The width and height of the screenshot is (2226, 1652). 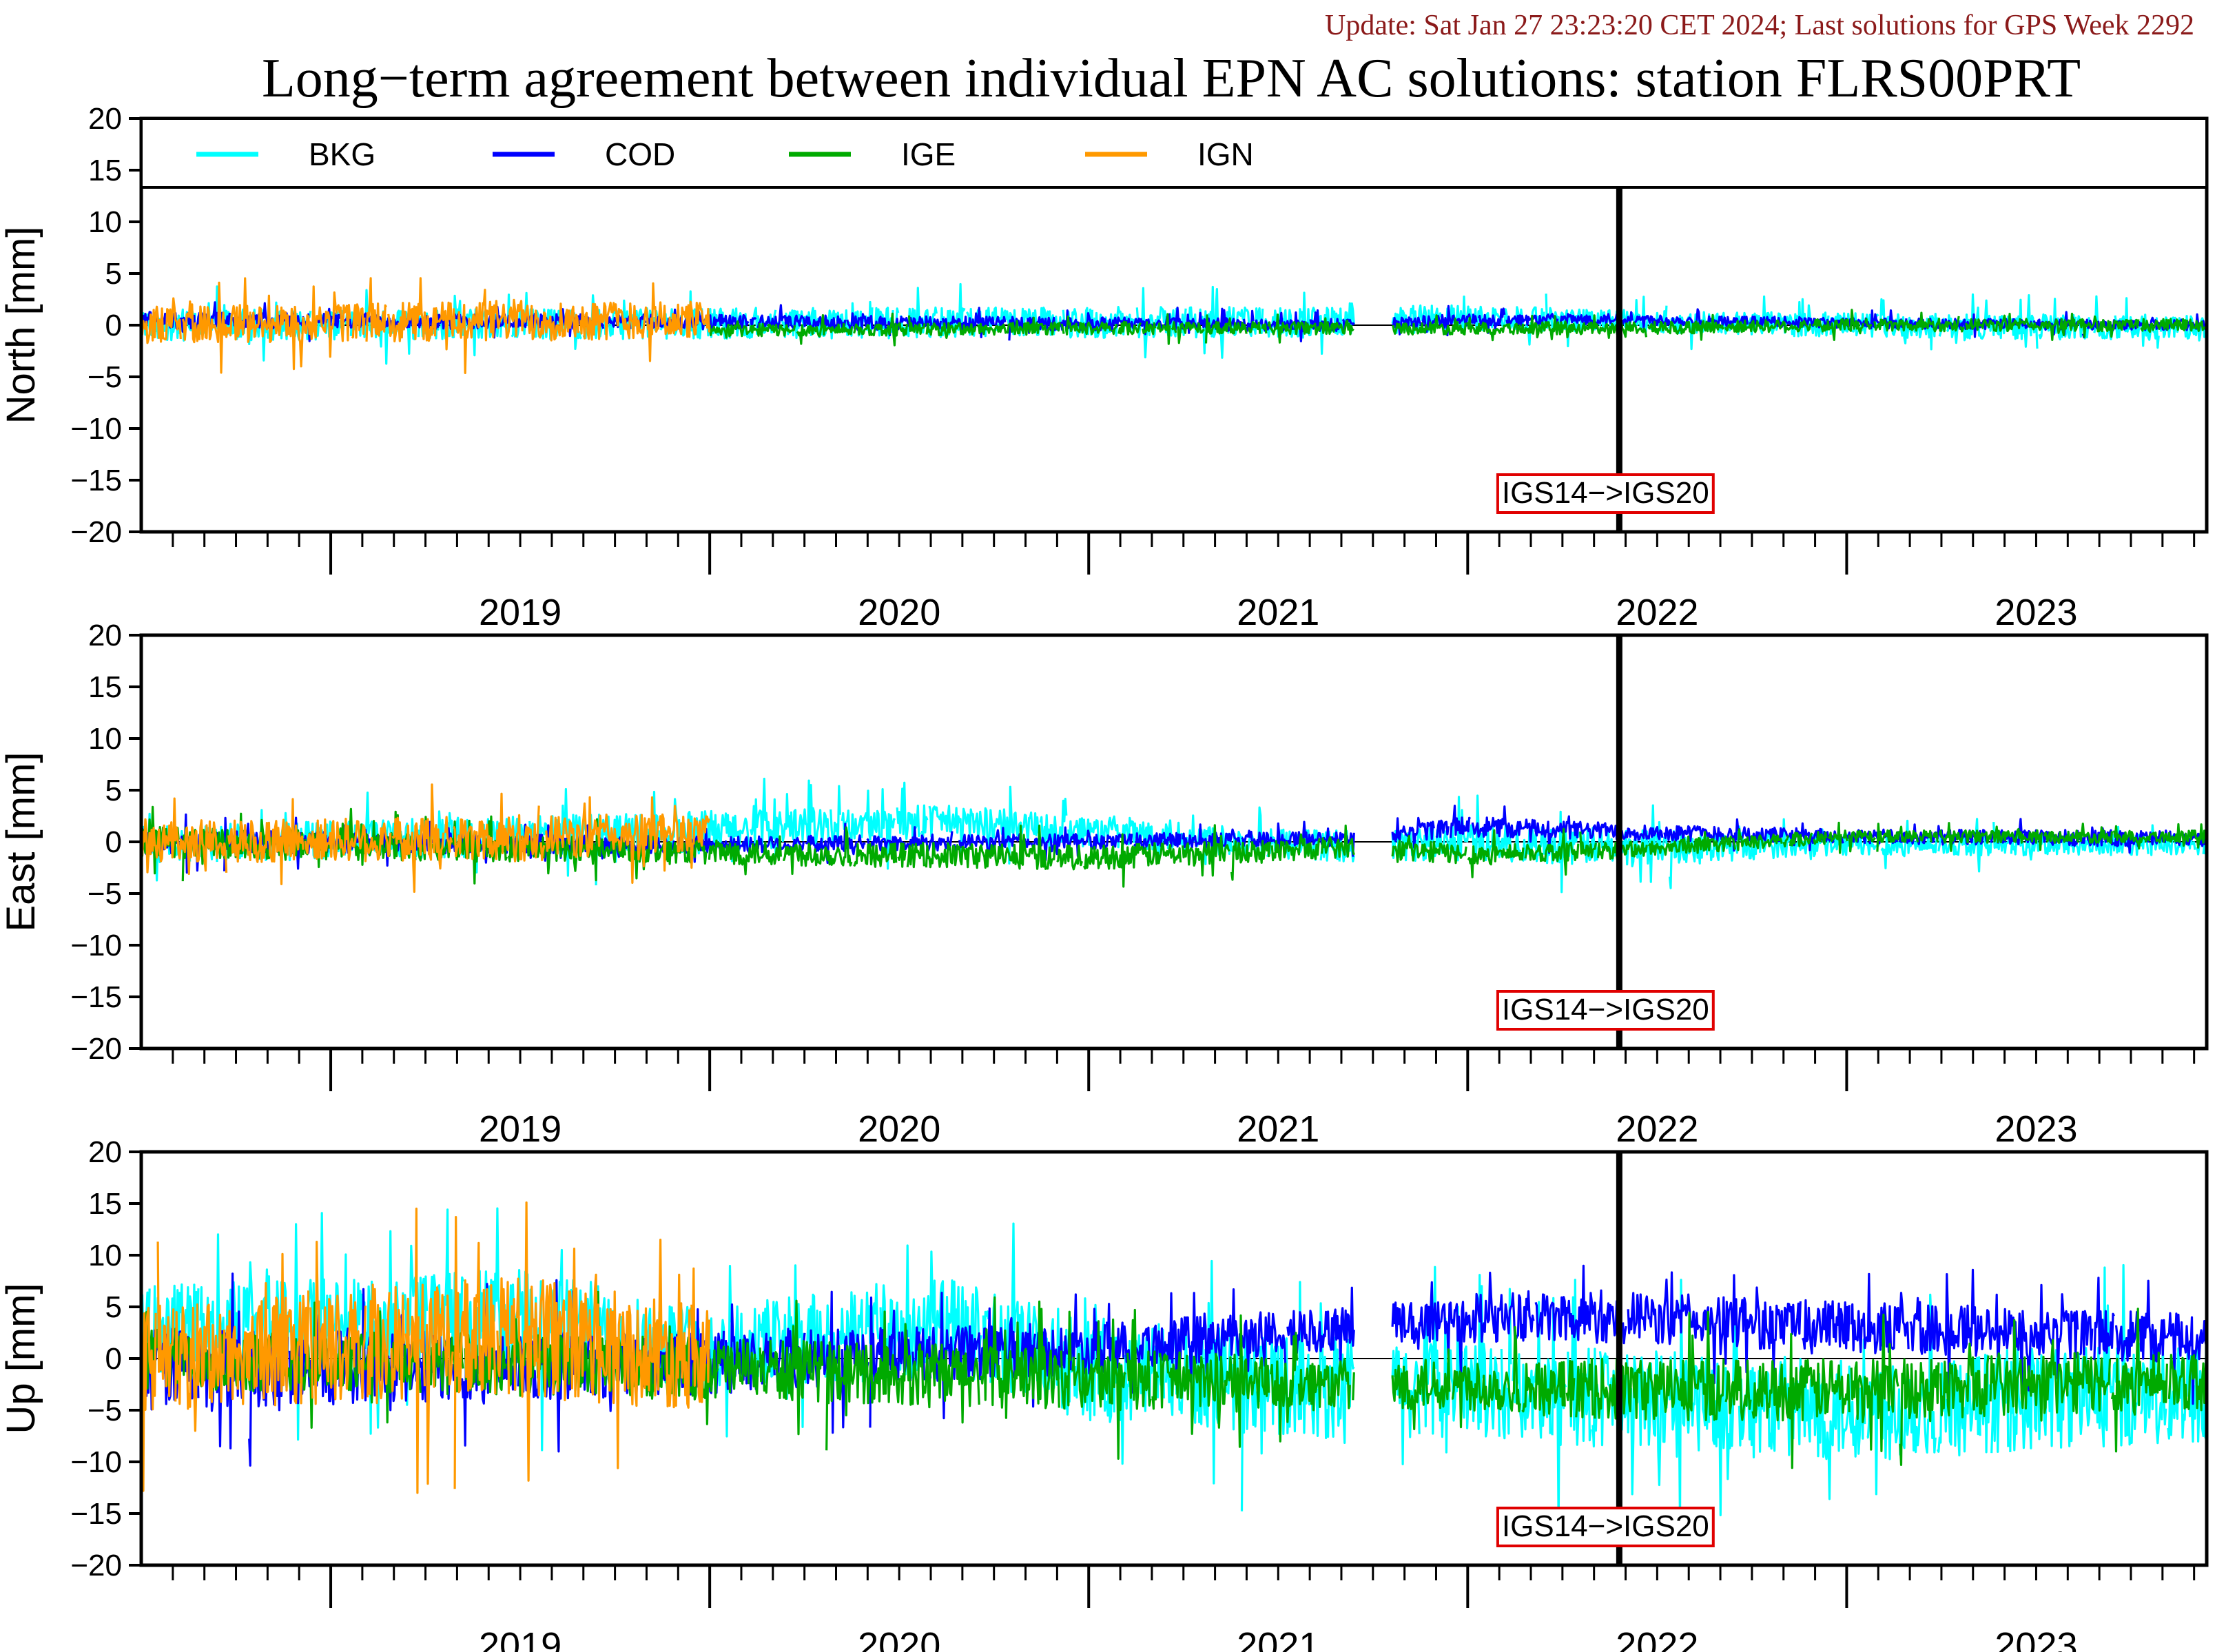 What do you see at coordinates (928, 154) in the screenshot?
I see `legend-label-ige: IGE` at bounding box center [928, 154].